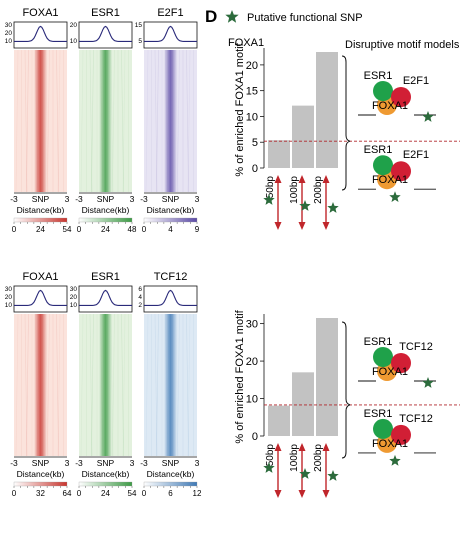 The width and height of the screenshot is (476, 537). Describe the element at coordinates (132, 229) in the screenshot. I see `scale-max: 48` at that location.